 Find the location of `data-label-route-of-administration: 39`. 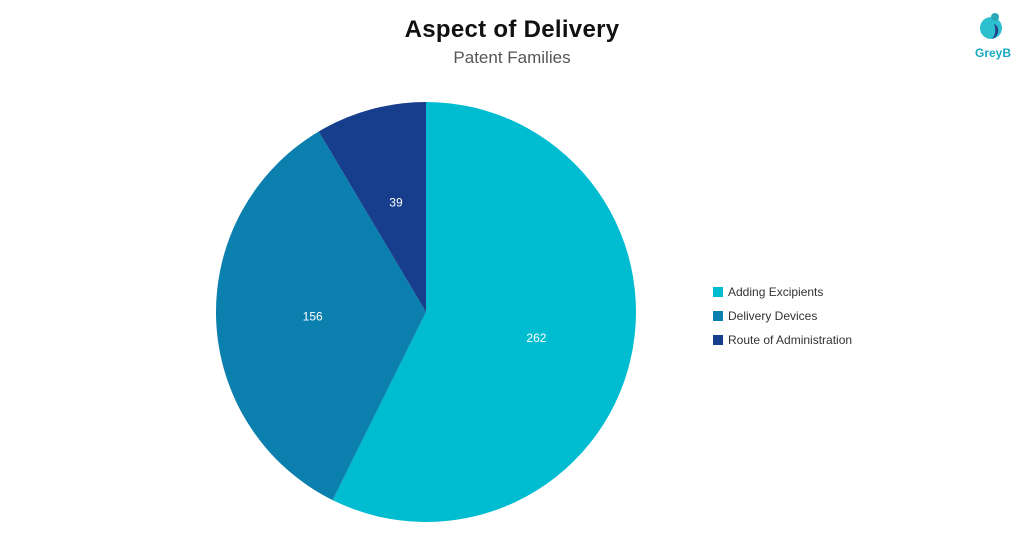

data-label-route-of-administration: 39 is located at coordinates (396, 203).